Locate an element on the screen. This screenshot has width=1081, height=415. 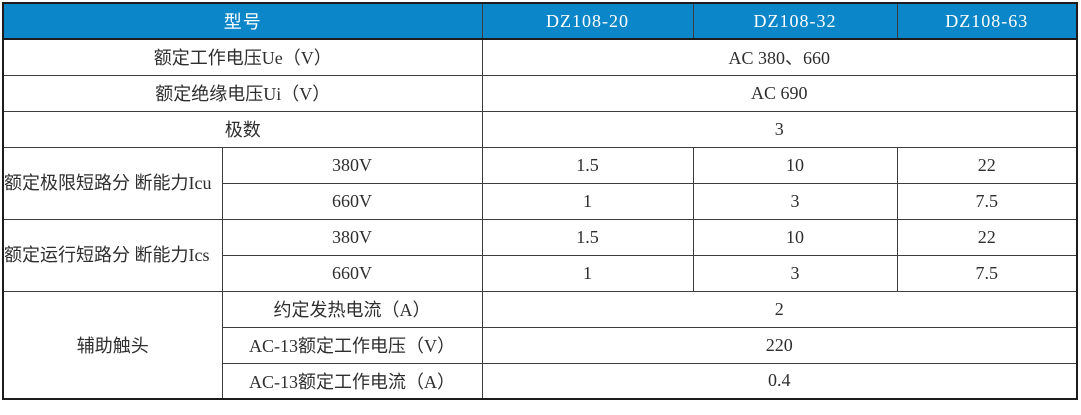
spec-value-poles: 3 is located at coordinates (779, 129).